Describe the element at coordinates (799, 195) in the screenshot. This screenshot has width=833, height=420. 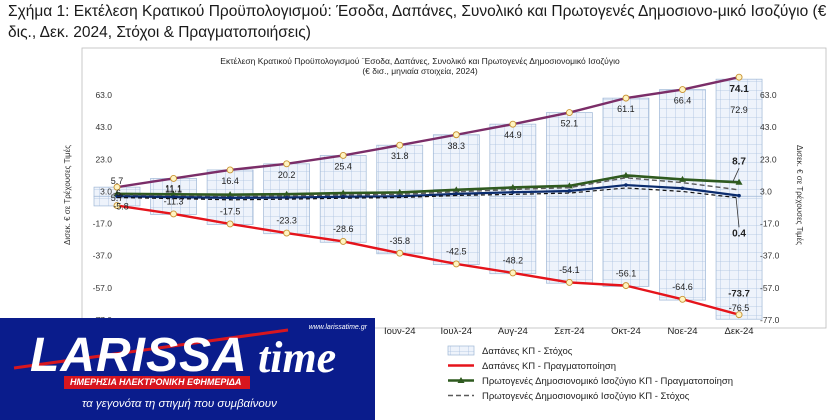
I see `y-axis-label-right: Δισεκ. € σε Τρέχουσες Τιμές` at that location.